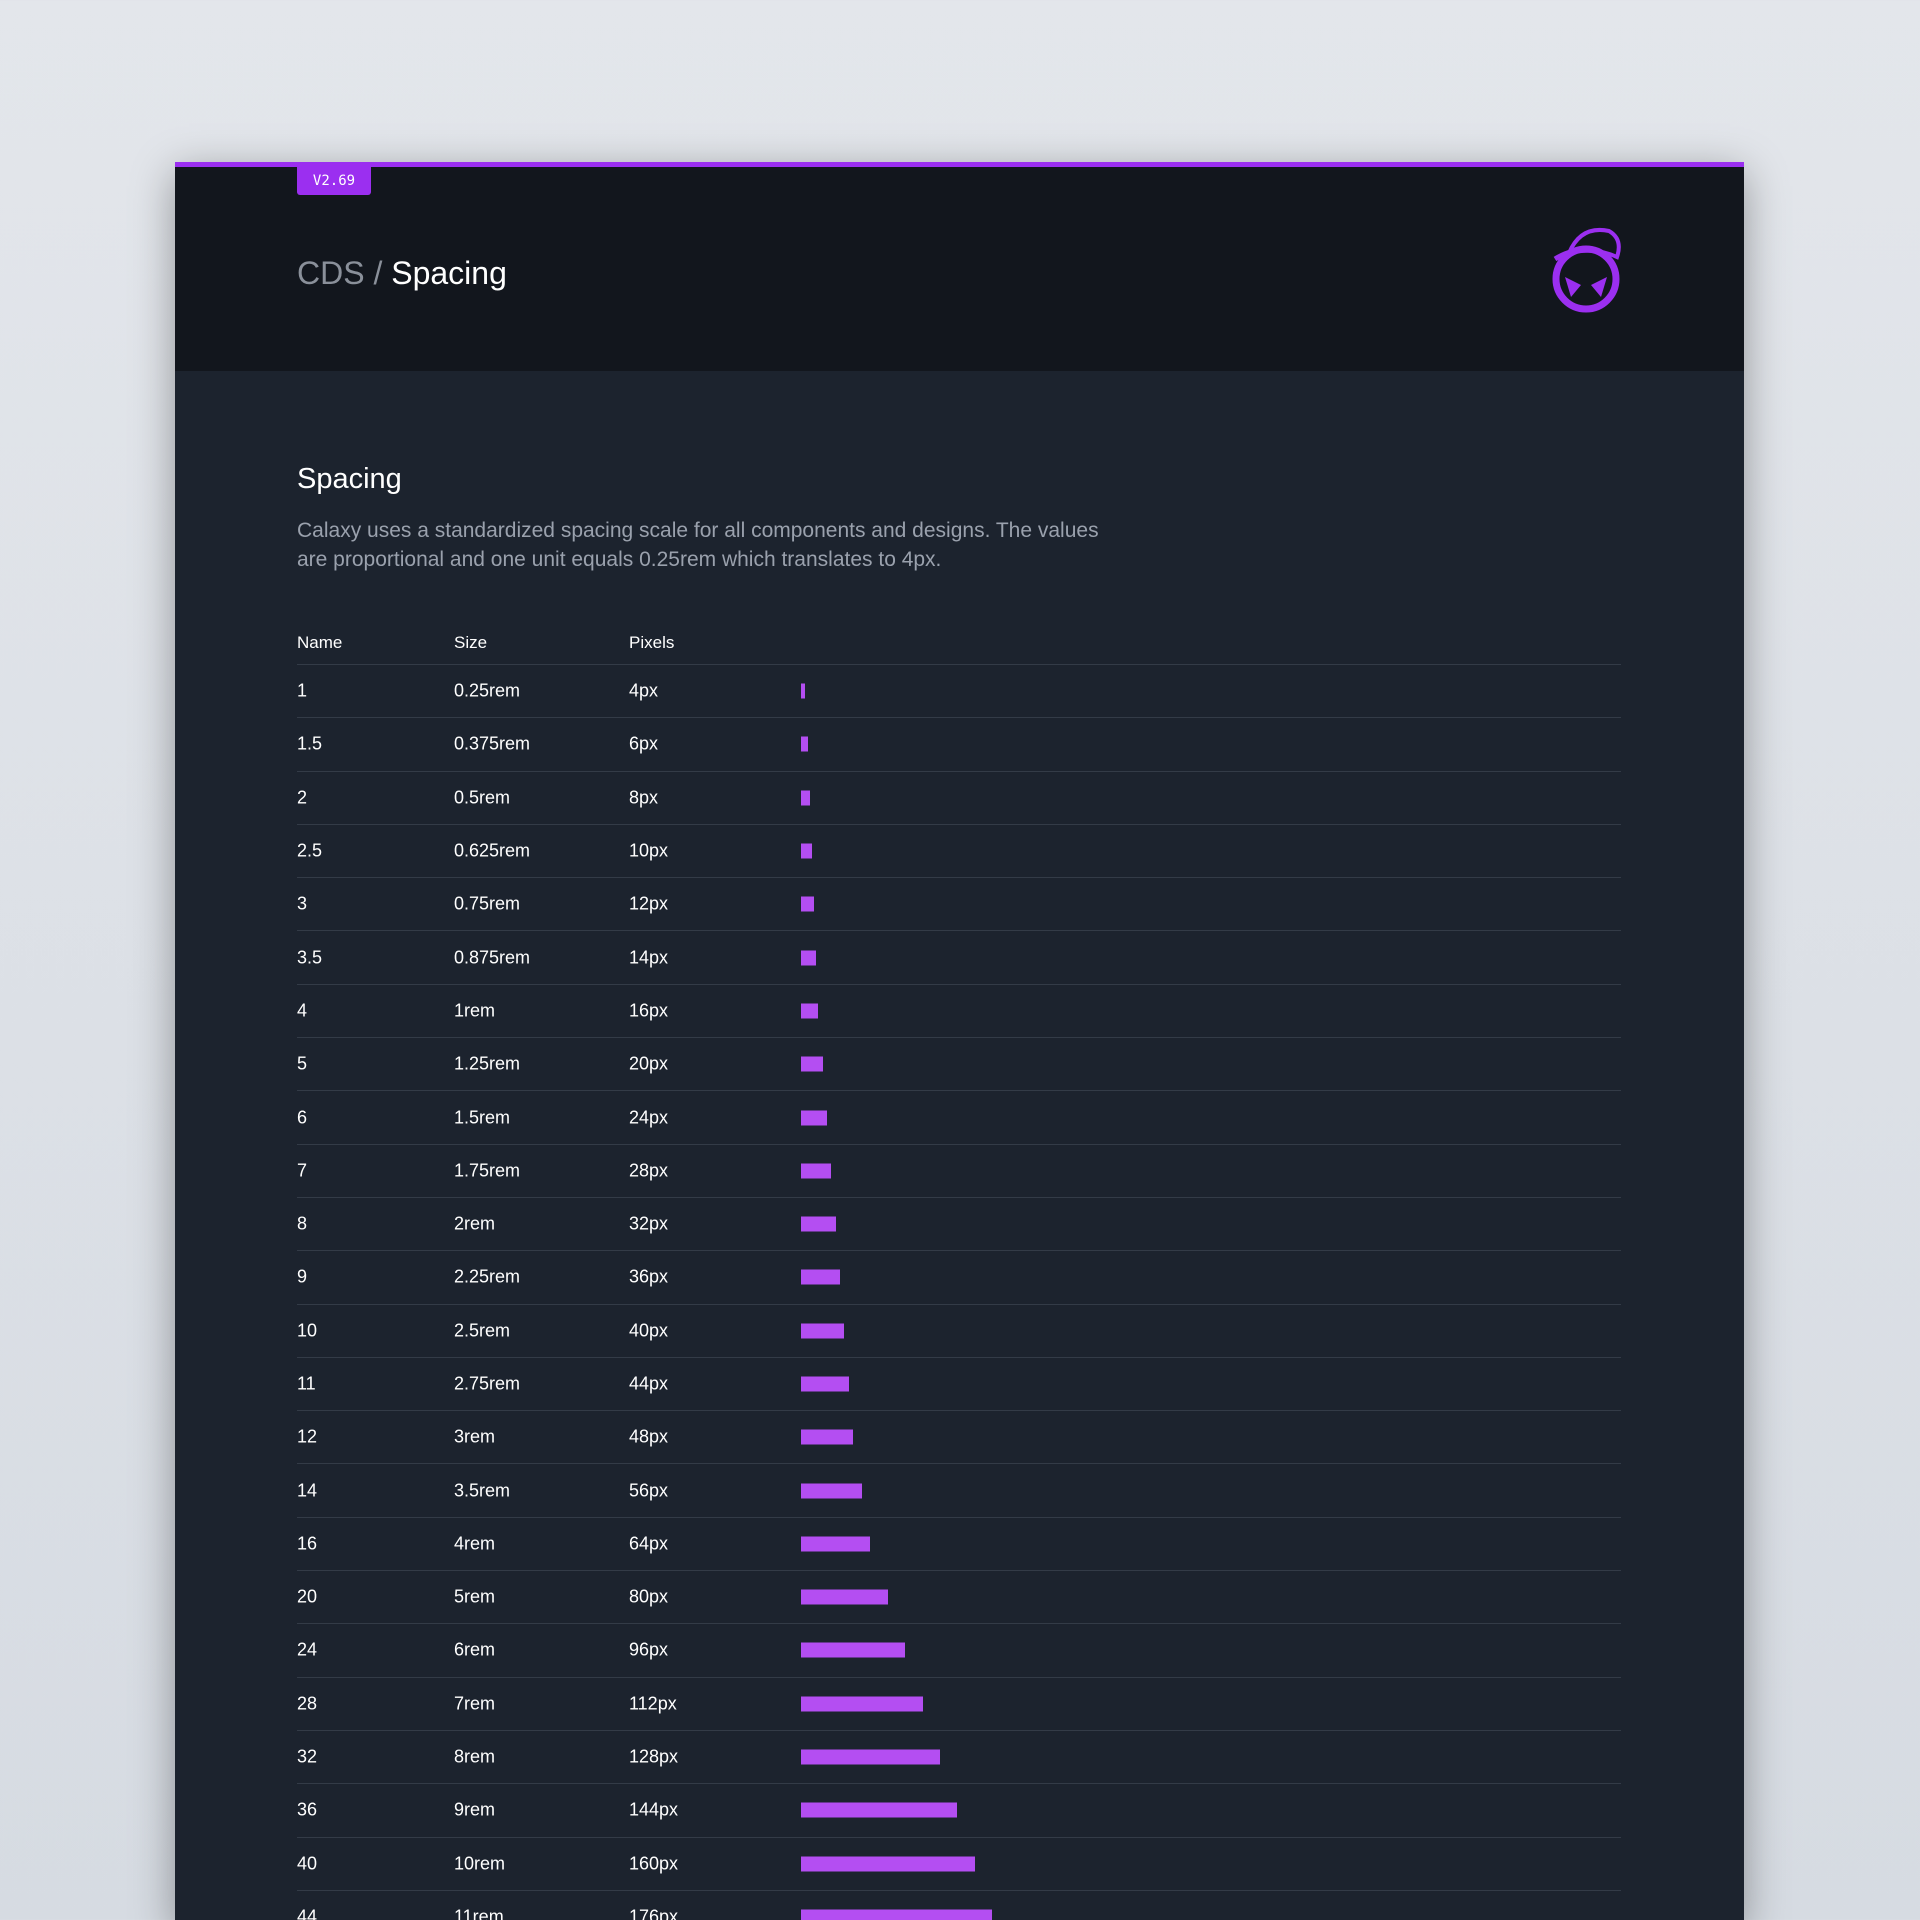 The height and width of the screenshot is (1920, 1920). I want to click on cell-name: 40, so click(307, 1863).